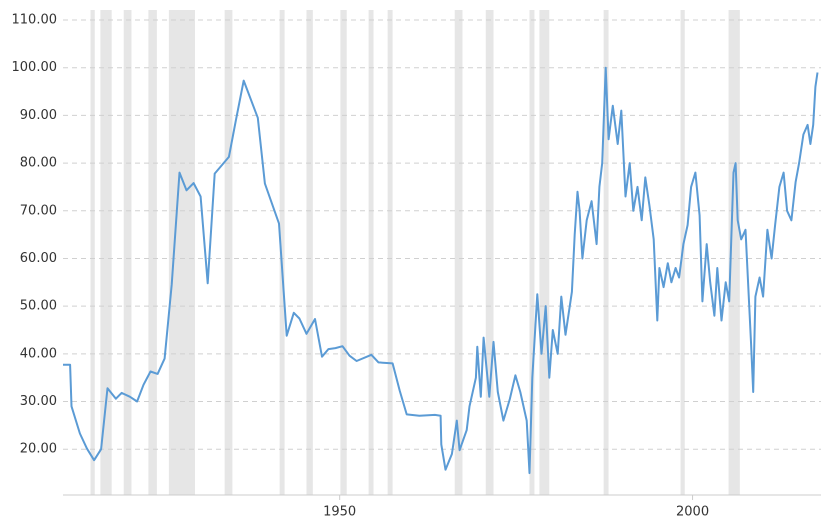 Image resolution: width=837 pixels, height=527 pixels. What do you see at coordinates (38, 449) in the screenshot?
I see `y-tick-label: 20.00` at bounding box center [38, 449].